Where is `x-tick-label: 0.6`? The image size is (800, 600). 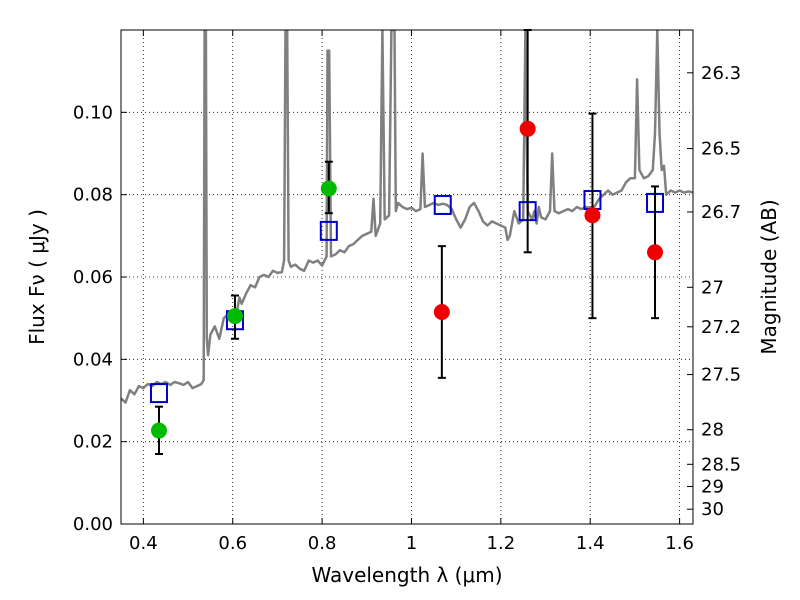 x-tick-label: 0.6 is located at coordinates (232, 543).